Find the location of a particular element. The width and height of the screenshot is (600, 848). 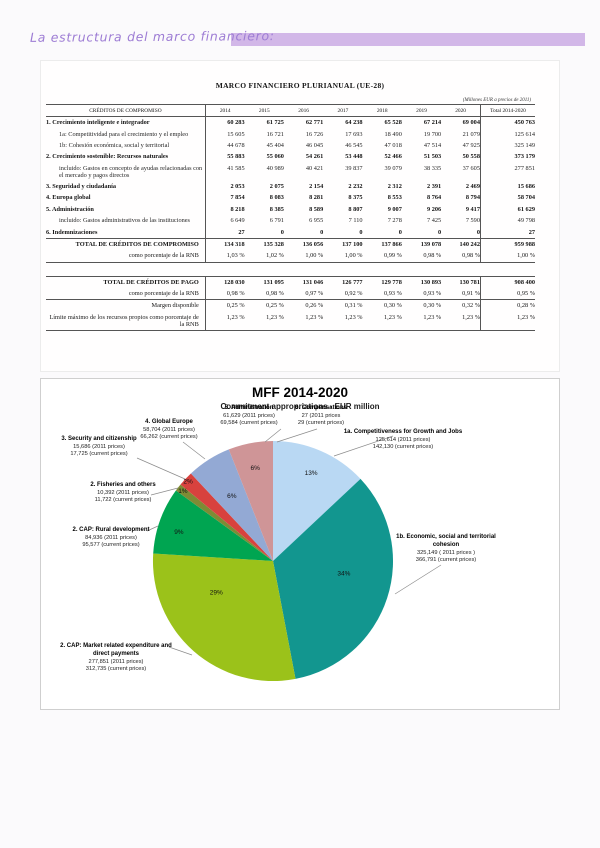

cell-value: 137 100 is located at coordinates (343, 244).